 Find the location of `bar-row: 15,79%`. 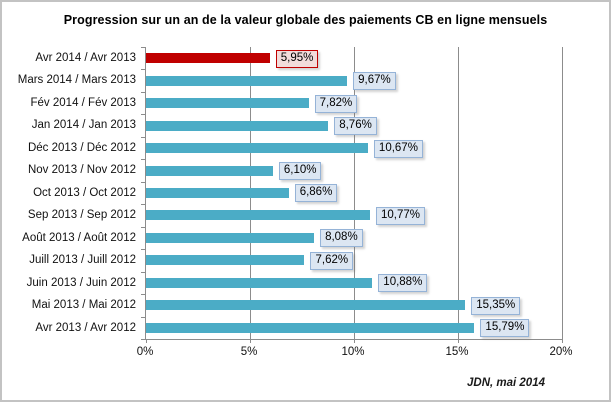

bar-row: 15,79% is located at coordinates (354, 328).